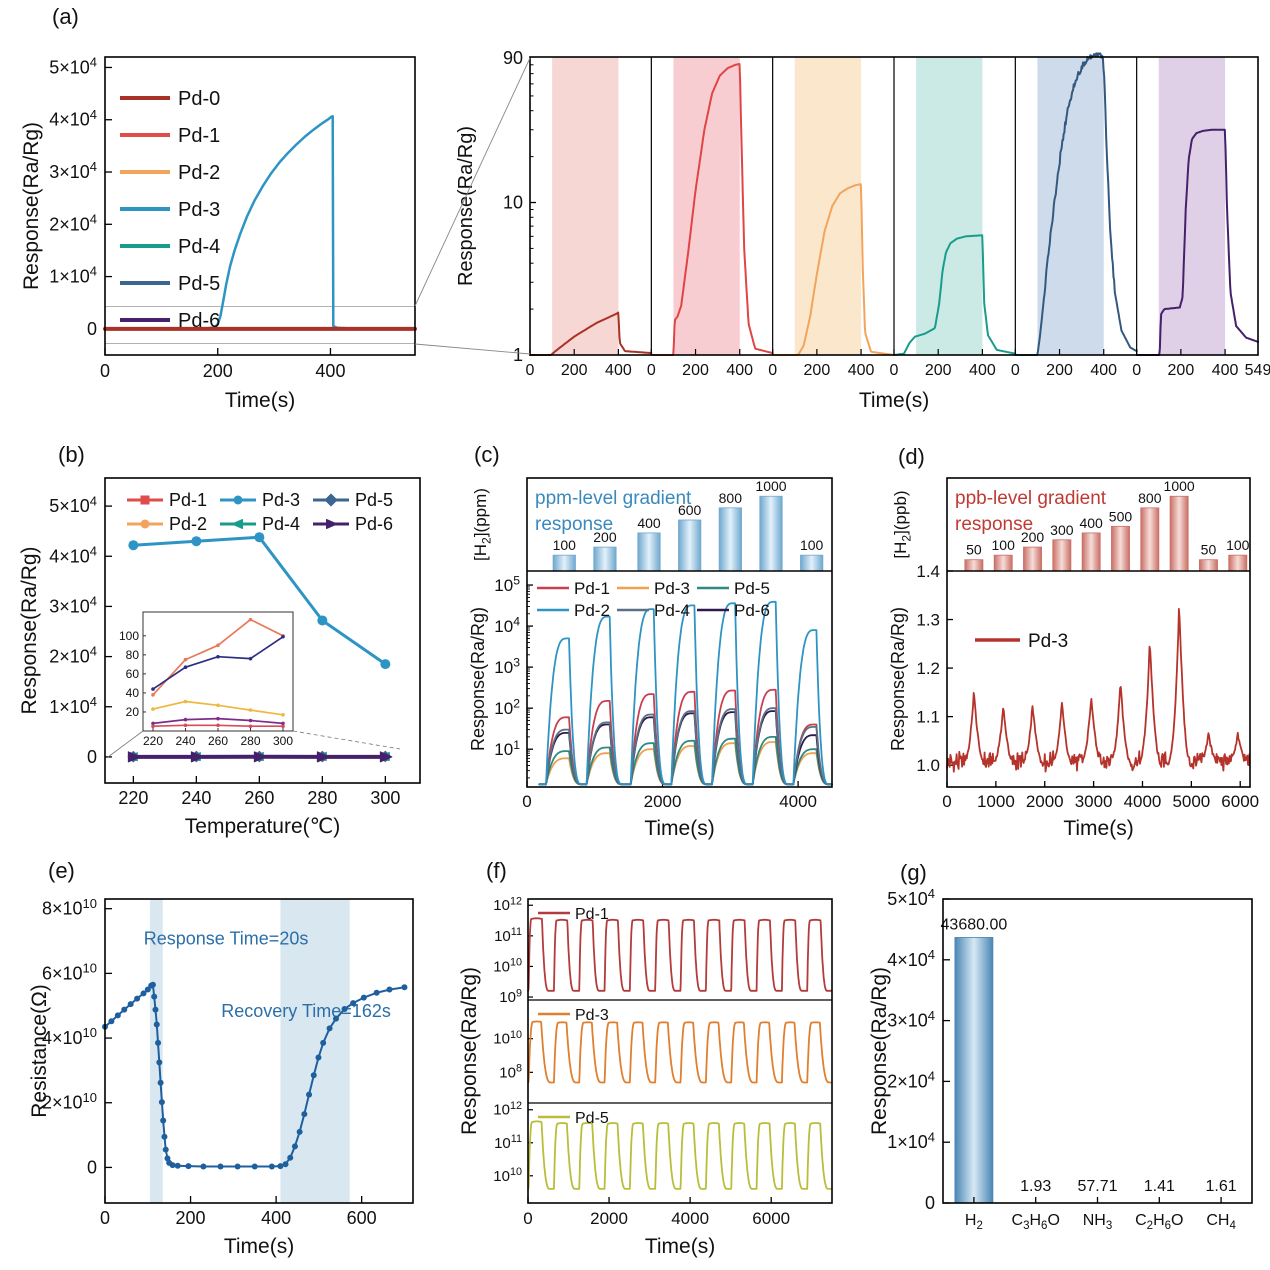 The height and width of the screenshot is (1270, 1270). I want to click on svg-text: [H2​](ppm), so click(482, 524).